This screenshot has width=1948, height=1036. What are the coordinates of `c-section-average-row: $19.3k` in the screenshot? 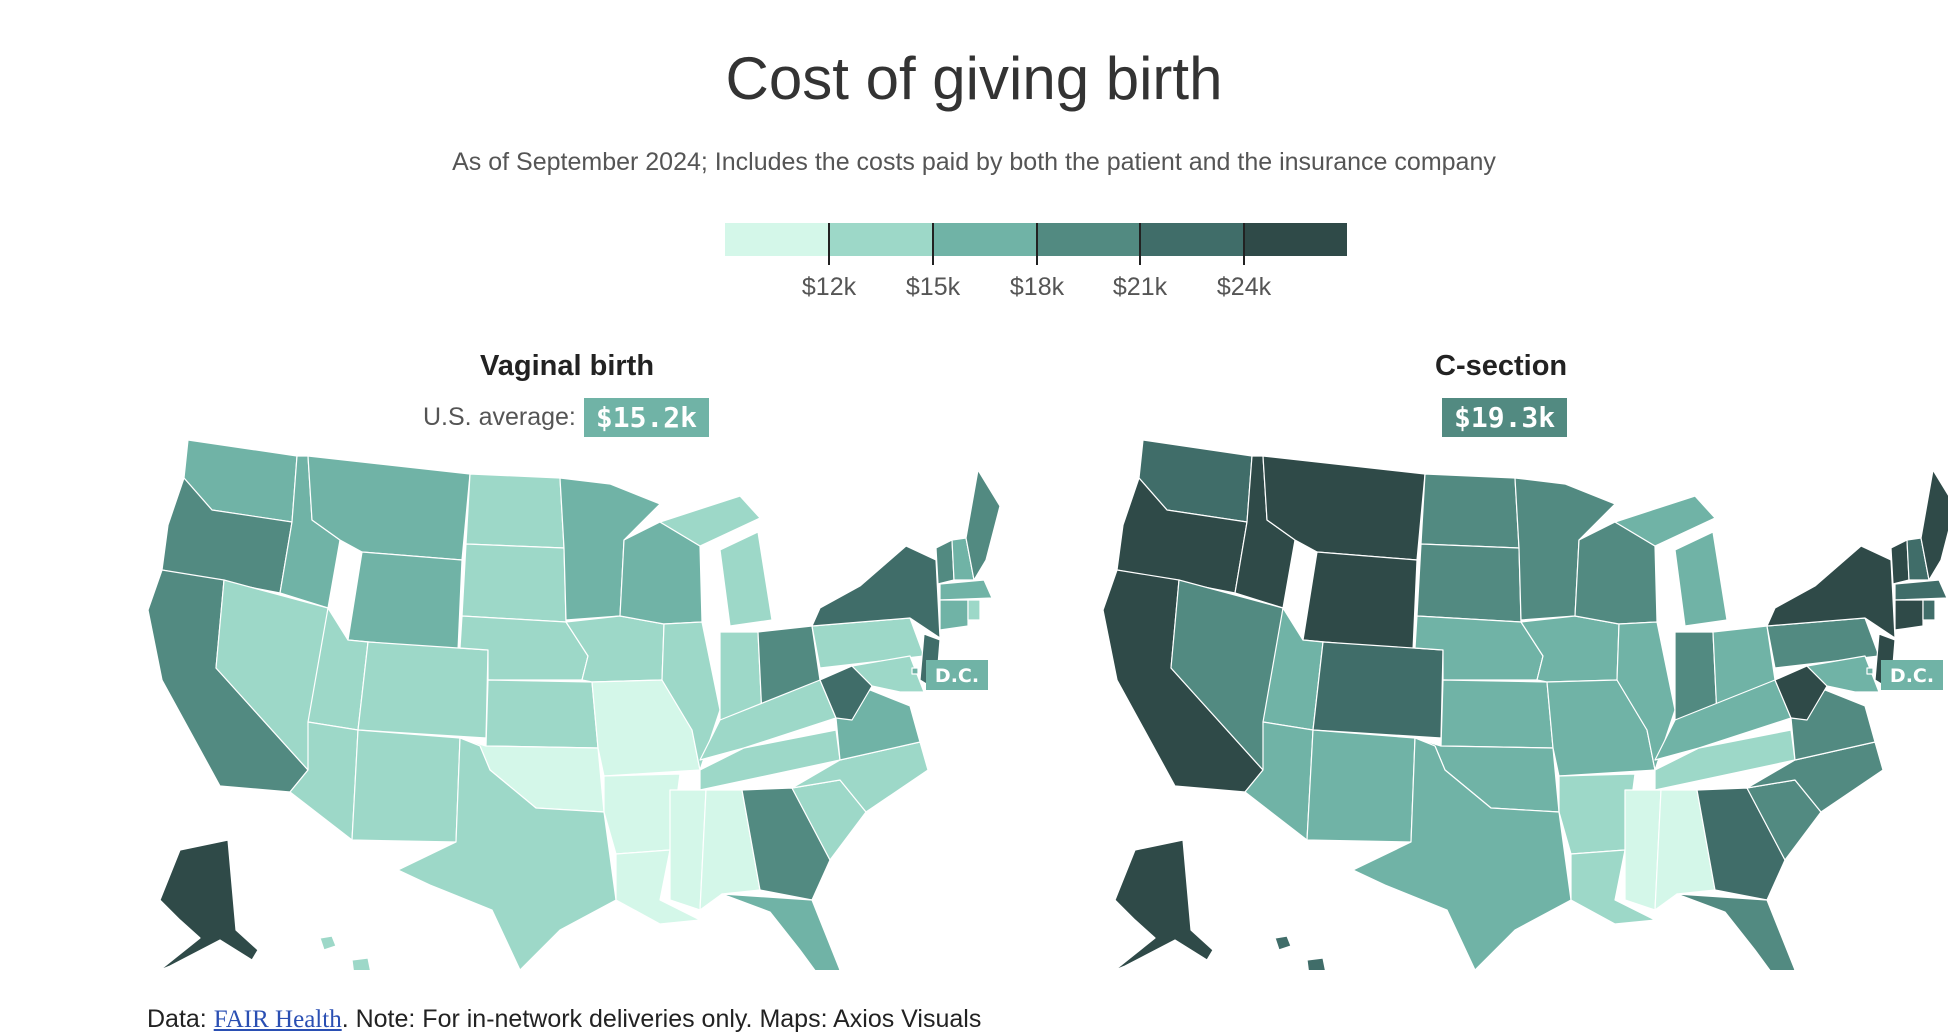 It's located at (1505, 417).